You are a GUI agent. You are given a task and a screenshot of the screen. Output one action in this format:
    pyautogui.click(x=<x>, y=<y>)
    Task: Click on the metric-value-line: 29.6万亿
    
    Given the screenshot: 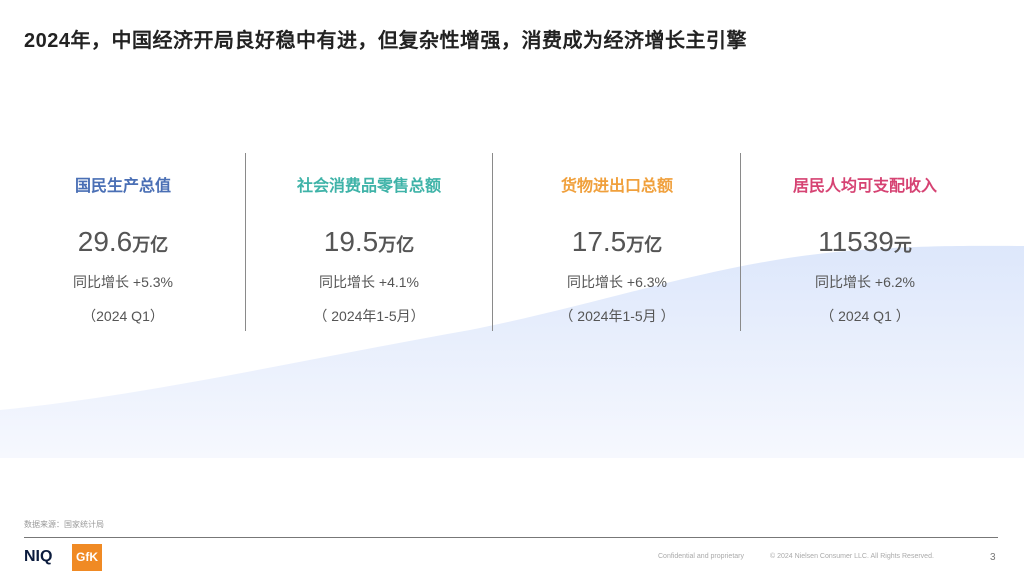 What is the action you would take?
    pyautogui.click(x=123, y=242)
    